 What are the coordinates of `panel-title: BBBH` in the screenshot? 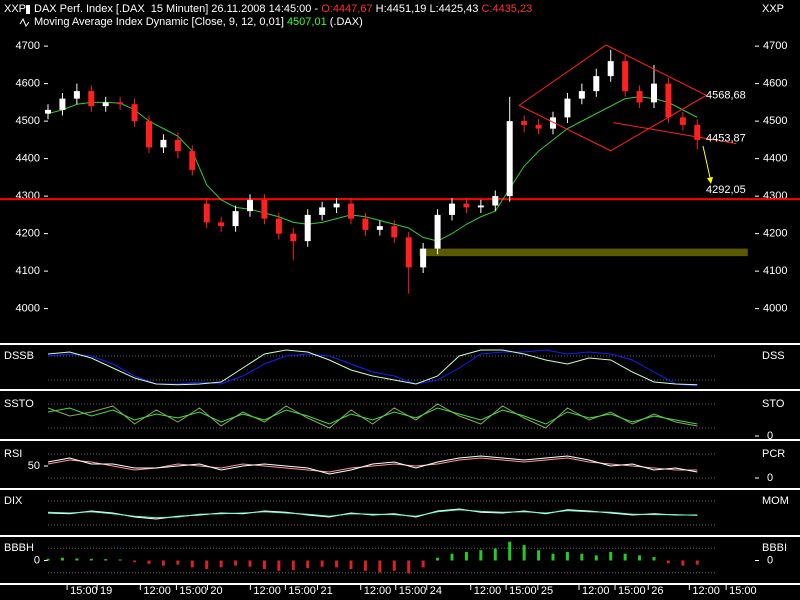 It's located at (19, 548).